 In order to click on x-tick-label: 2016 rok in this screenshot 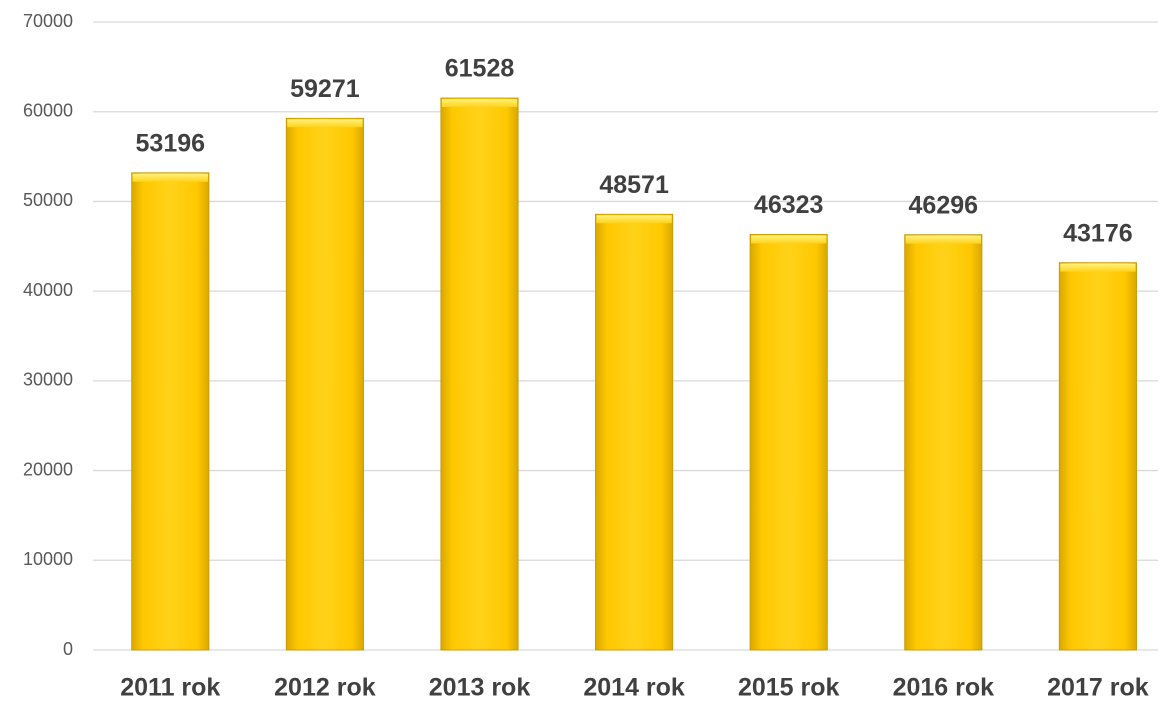, I will do `click(944, 688)`.